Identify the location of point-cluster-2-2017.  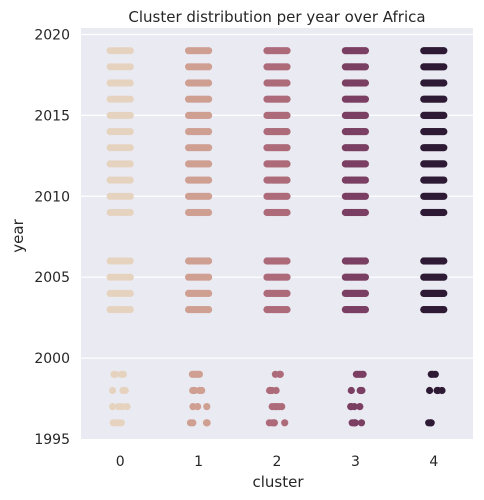
(287, 83).